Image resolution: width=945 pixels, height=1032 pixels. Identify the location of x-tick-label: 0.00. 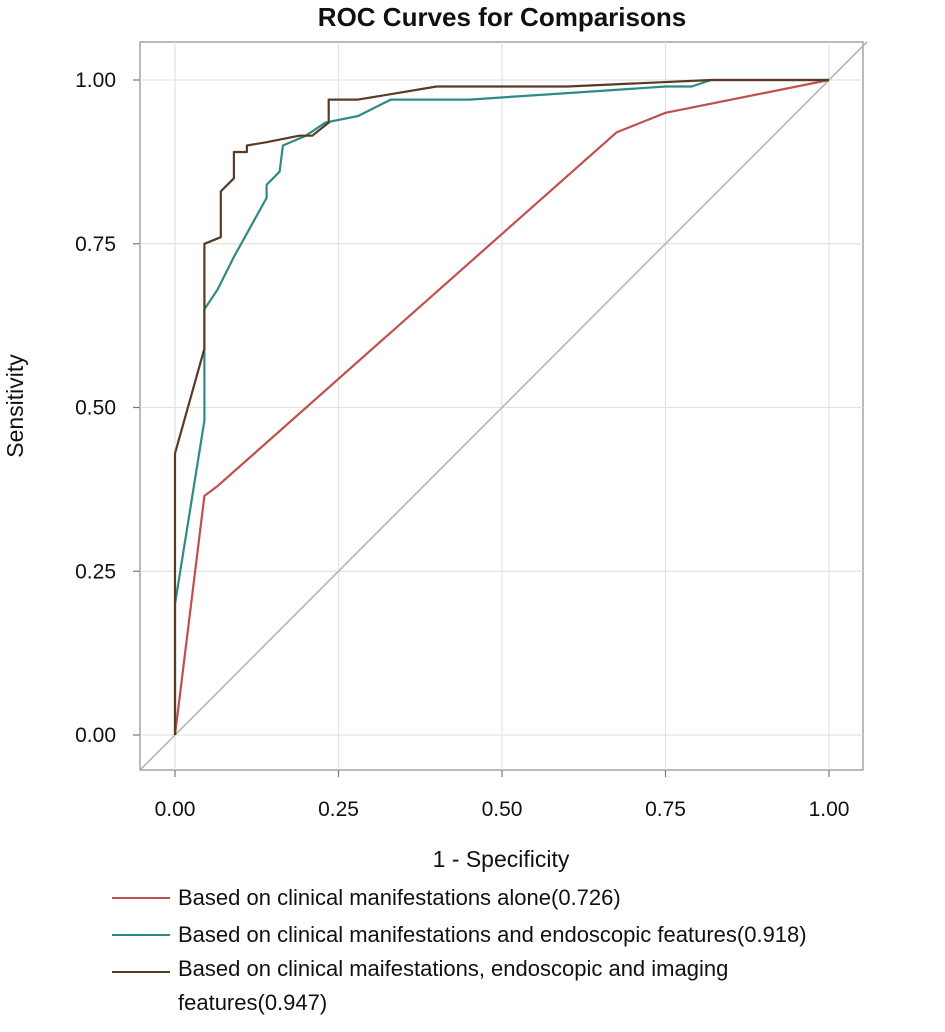
(175, 809).